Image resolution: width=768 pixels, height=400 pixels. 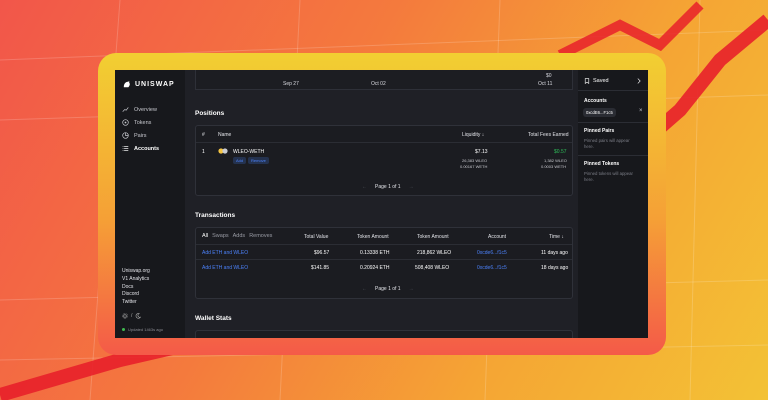 I want to click on transaction-total: $96.57, so click(x=322, y=253).